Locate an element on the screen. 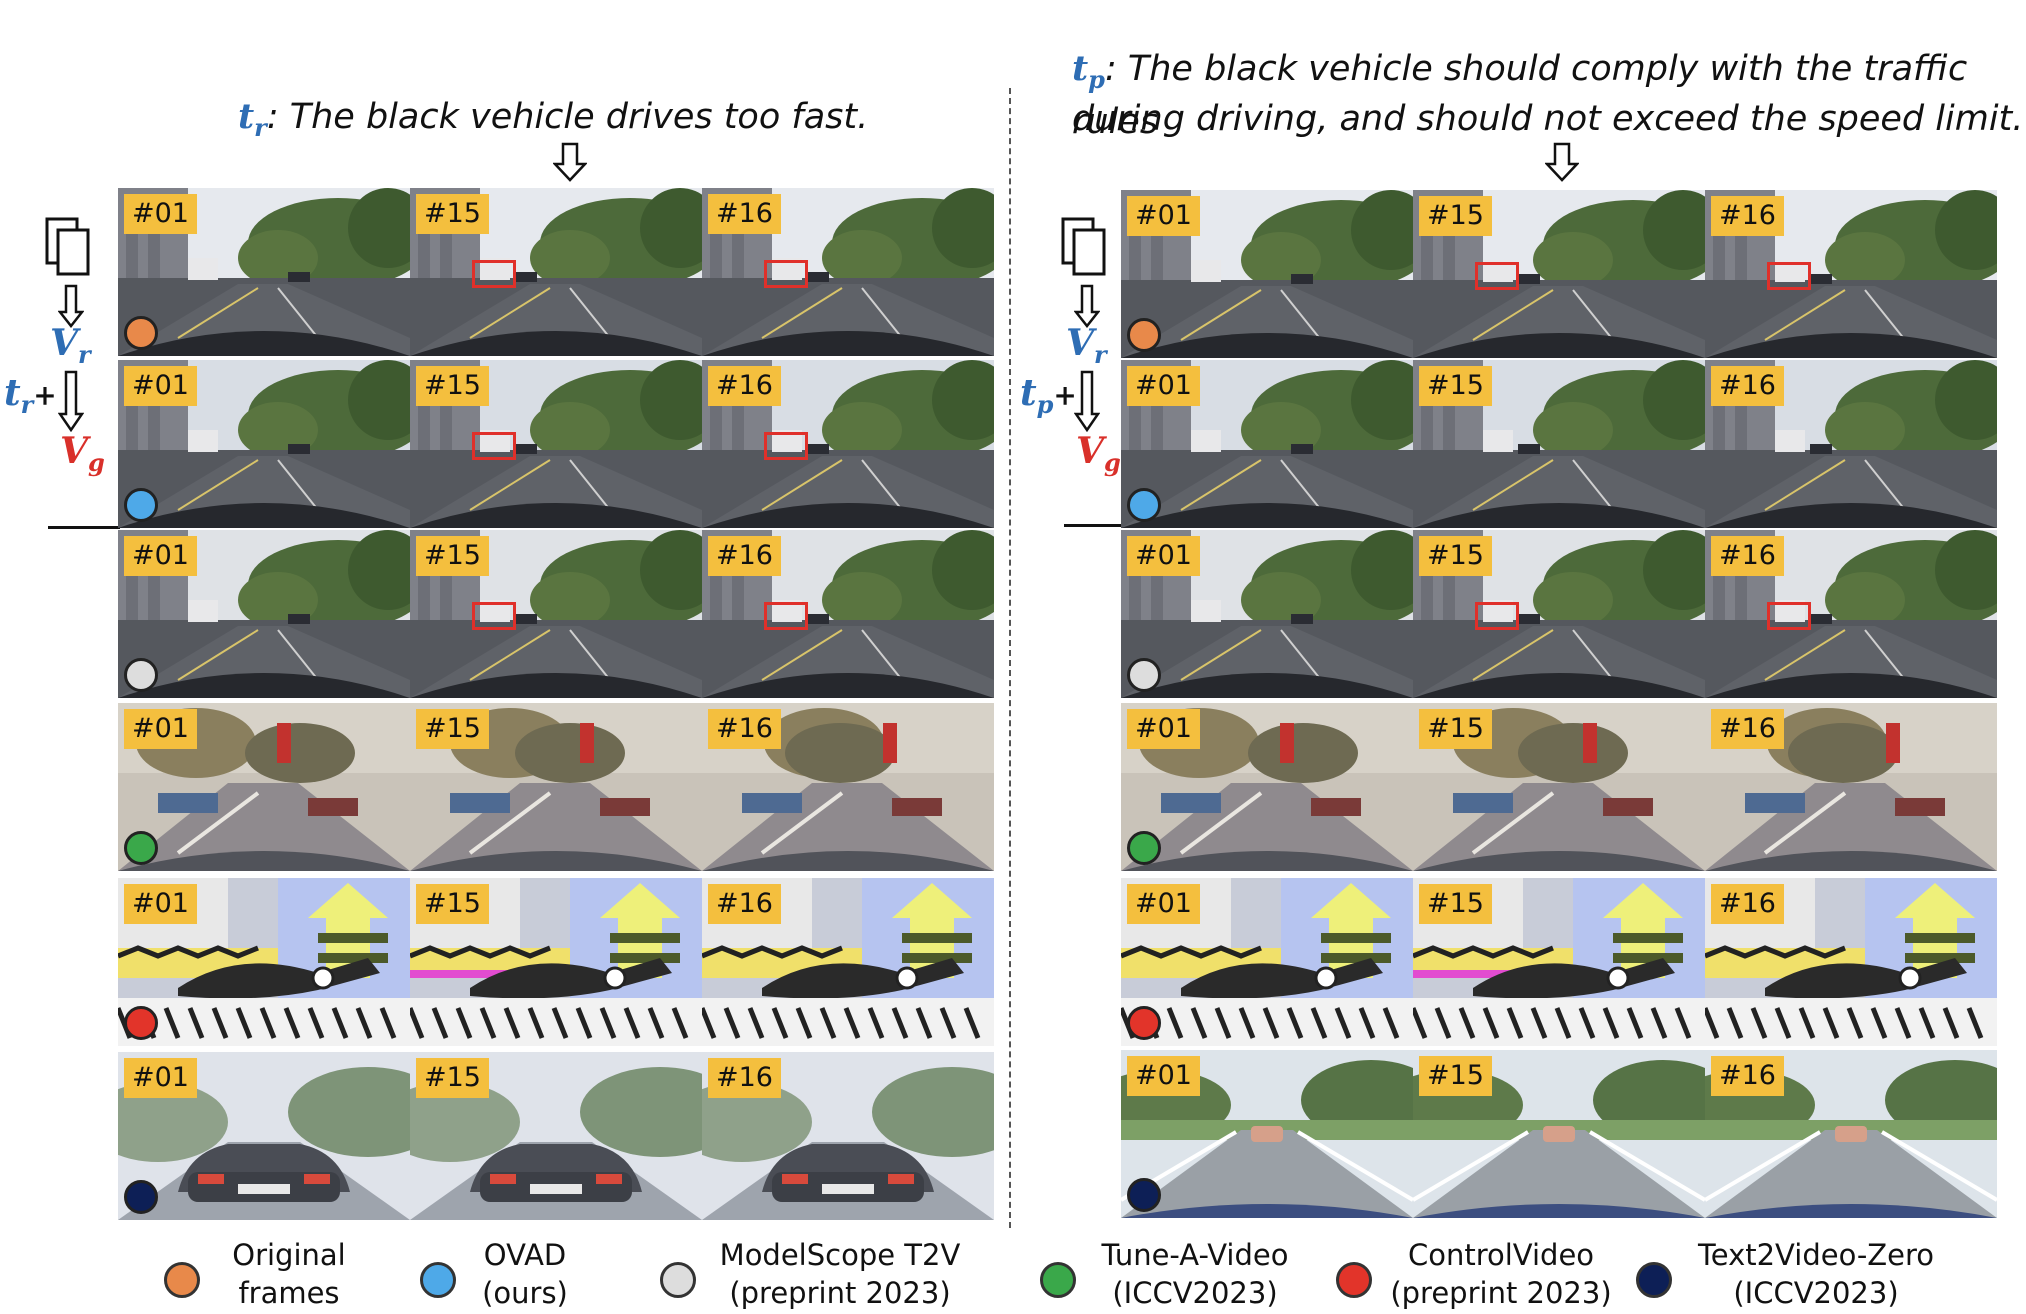 Image resolution: width=2026 pixels, height=1314 pixels. right-arrow-1-icon is located at coordinates (1087, 306).